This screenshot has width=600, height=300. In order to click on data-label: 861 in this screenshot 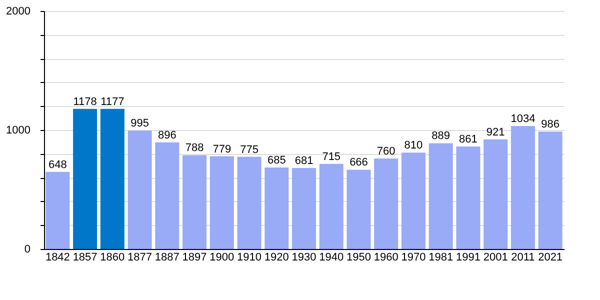, I will do `click(468, 140)`.